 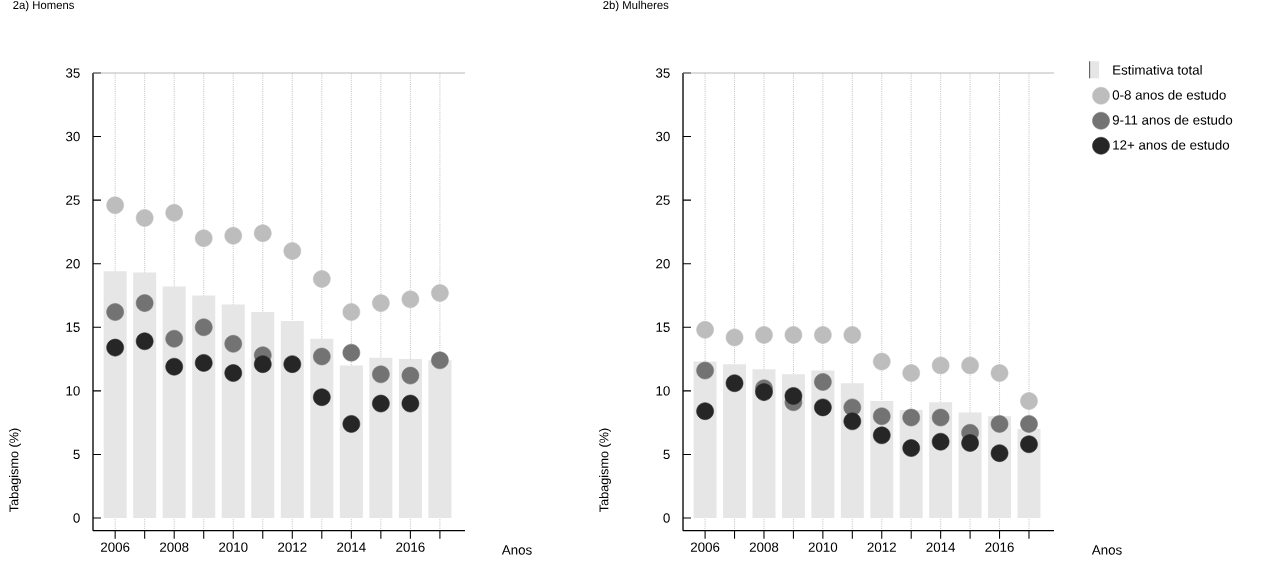 What do you see at coordinates (636, 6) in the screenshot?
I see `chart-title: 2b) Mulheres` at bounding box center [636, 6].